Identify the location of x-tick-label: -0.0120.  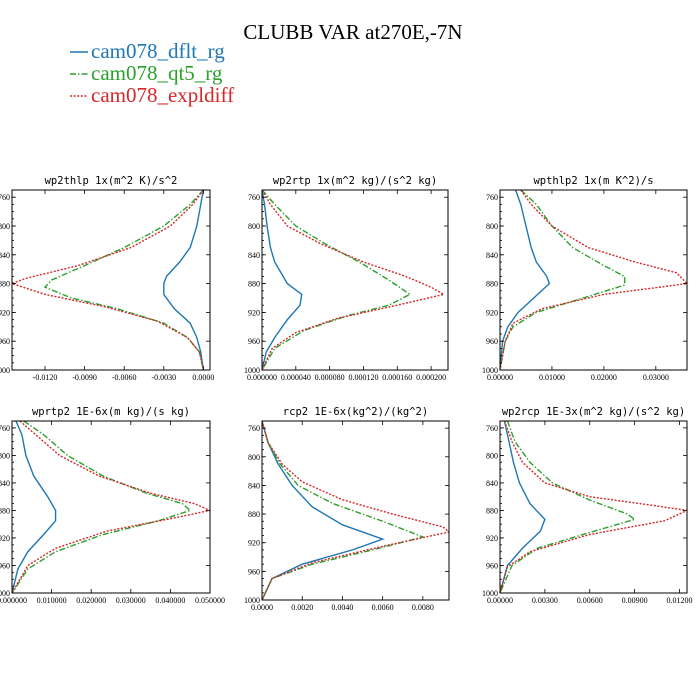
(45, 377).